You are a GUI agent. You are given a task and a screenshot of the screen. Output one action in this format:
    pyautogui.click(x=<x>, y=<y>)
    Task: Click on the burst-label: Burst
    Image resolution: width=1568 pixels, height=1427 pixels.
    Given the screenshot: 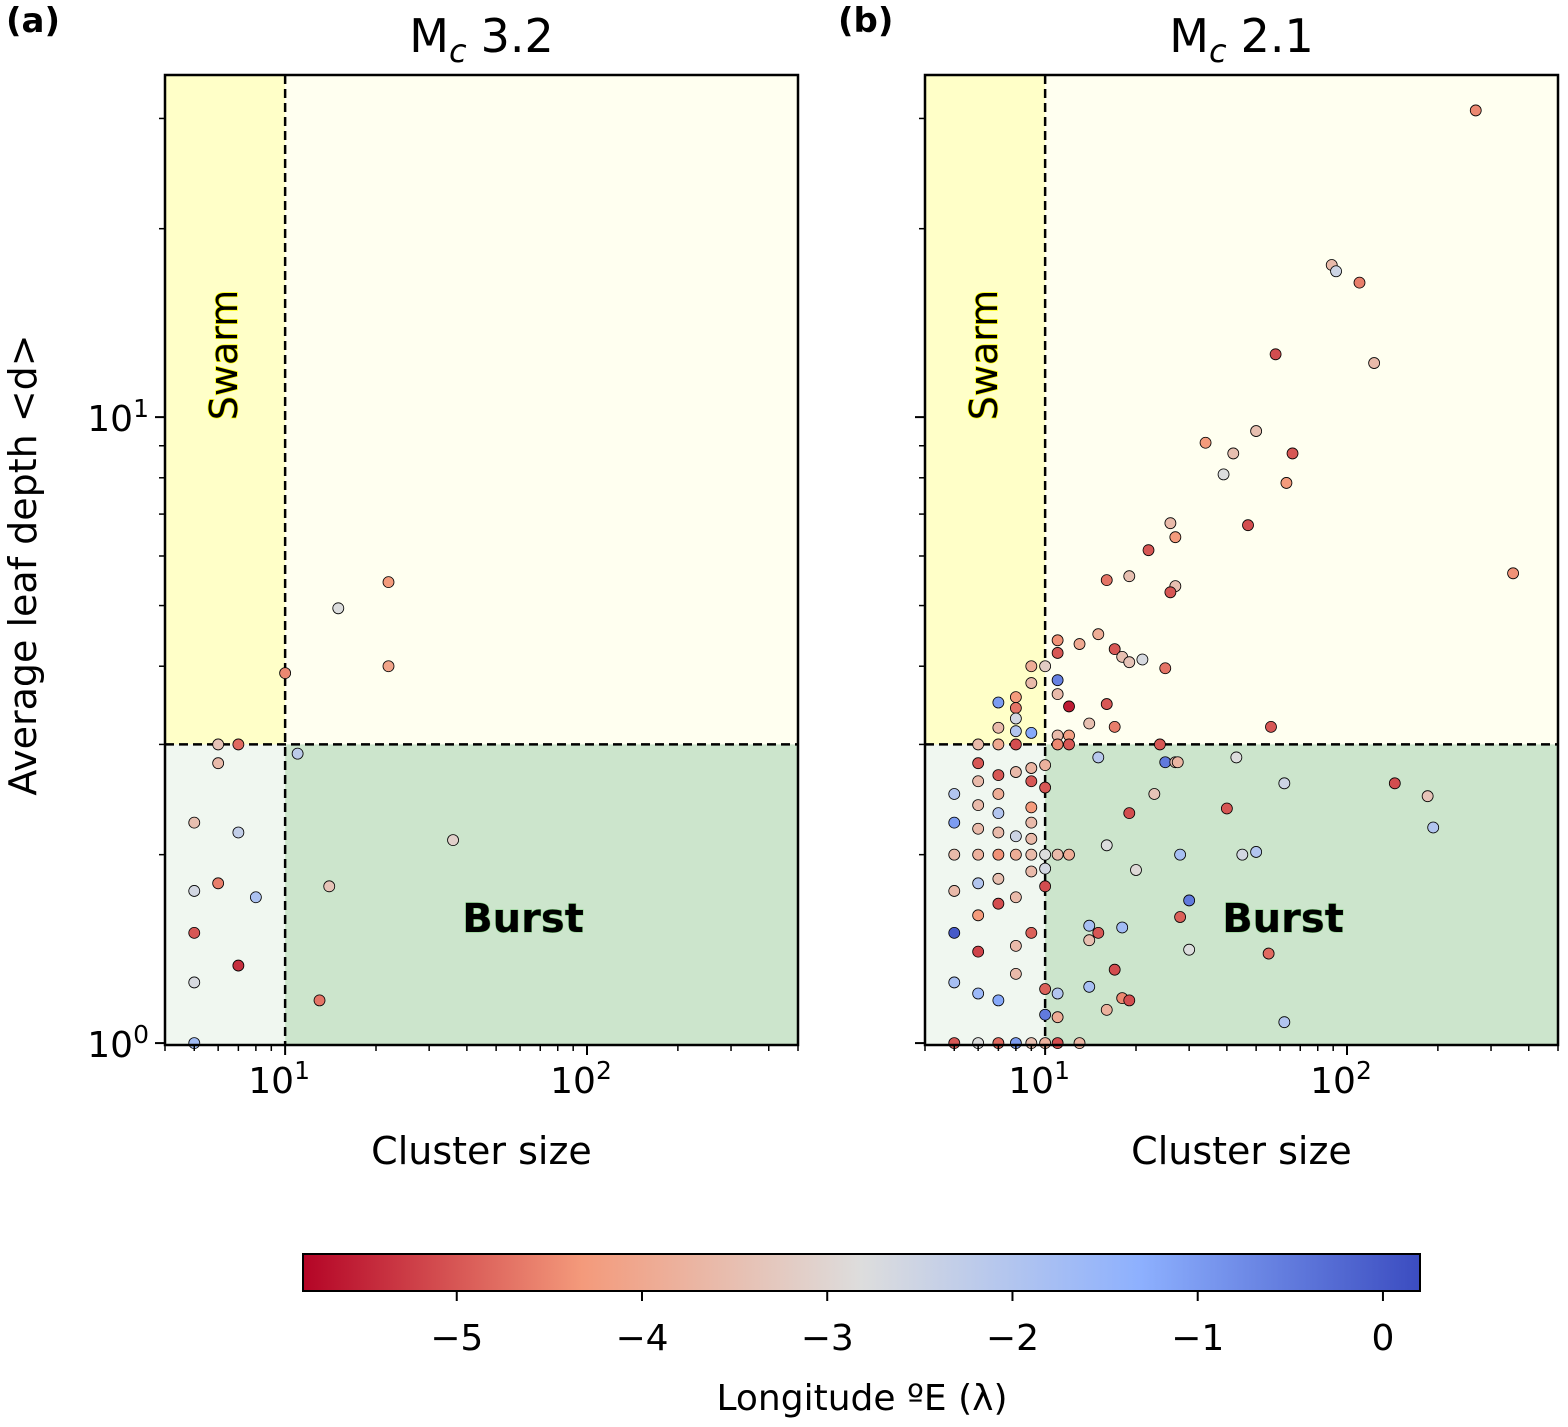 What is the action you would take?
    pyautogui.click(x=523, y=919)
    